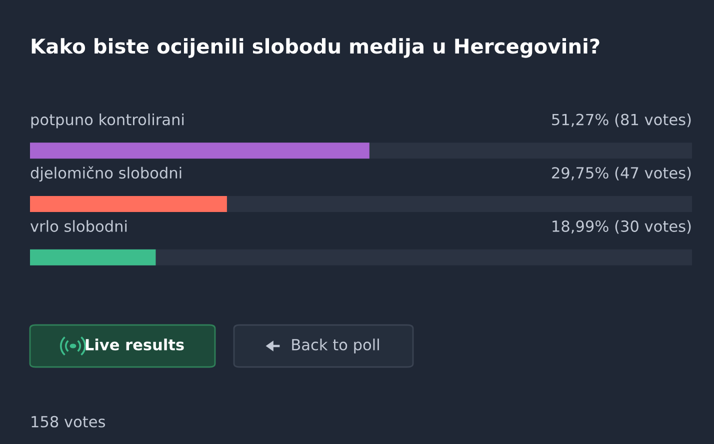 This screenshot has width=714, height=444. Describe the element at coordinates (316, 48) in the screenshot. I see `chart-title: Kako biste ocijenili slobodu medija u Hercegovini?` at that location.